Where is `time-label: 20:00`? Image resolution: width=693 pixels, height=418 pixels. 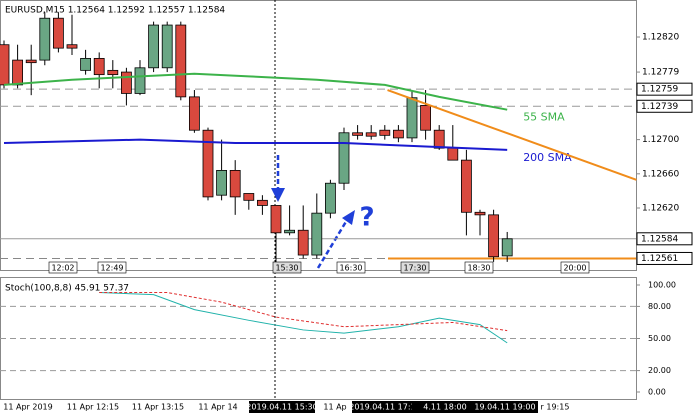
time-label: 20:00 is located at coordinates (574, 268).